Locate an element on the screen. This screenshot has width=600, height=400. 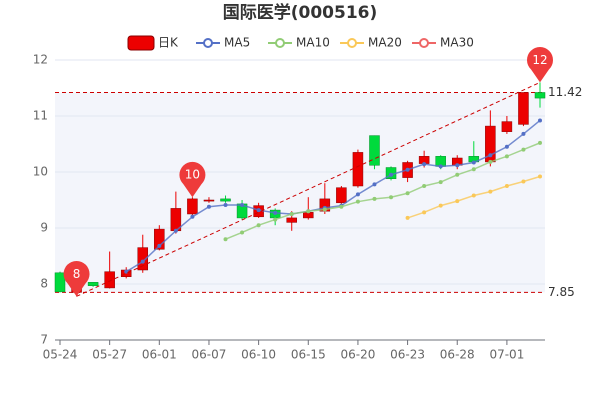
x-tick-label: 06-28 is located at coordinates (457, 355).